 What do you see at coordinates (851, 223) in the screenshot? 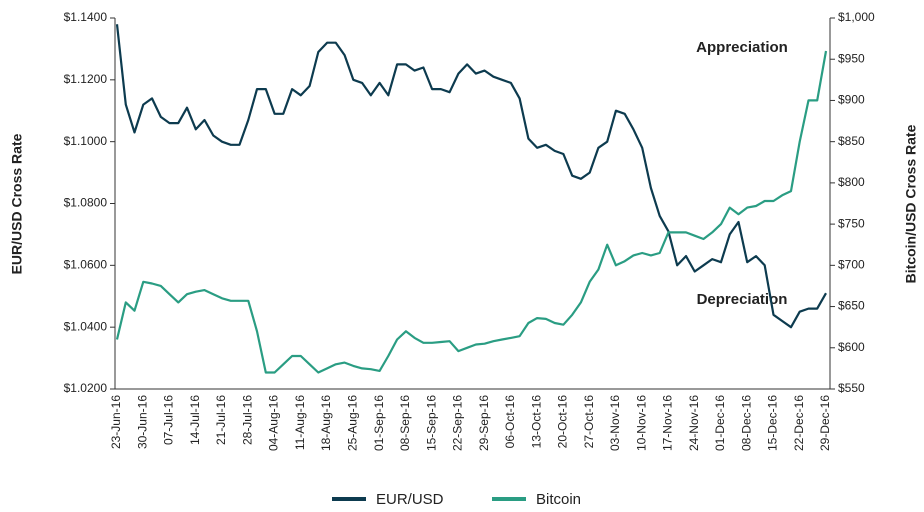
I see `y2-tick-label: $750` at bounding box center [851, 223].